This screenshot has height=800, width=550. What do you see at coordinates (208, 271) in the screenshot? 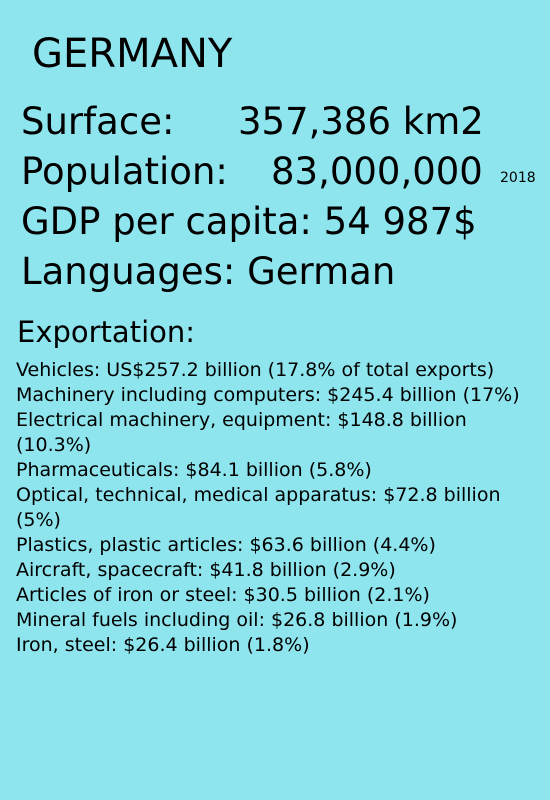
I see `languages: Languages: German` at bounding box center [208, 271].